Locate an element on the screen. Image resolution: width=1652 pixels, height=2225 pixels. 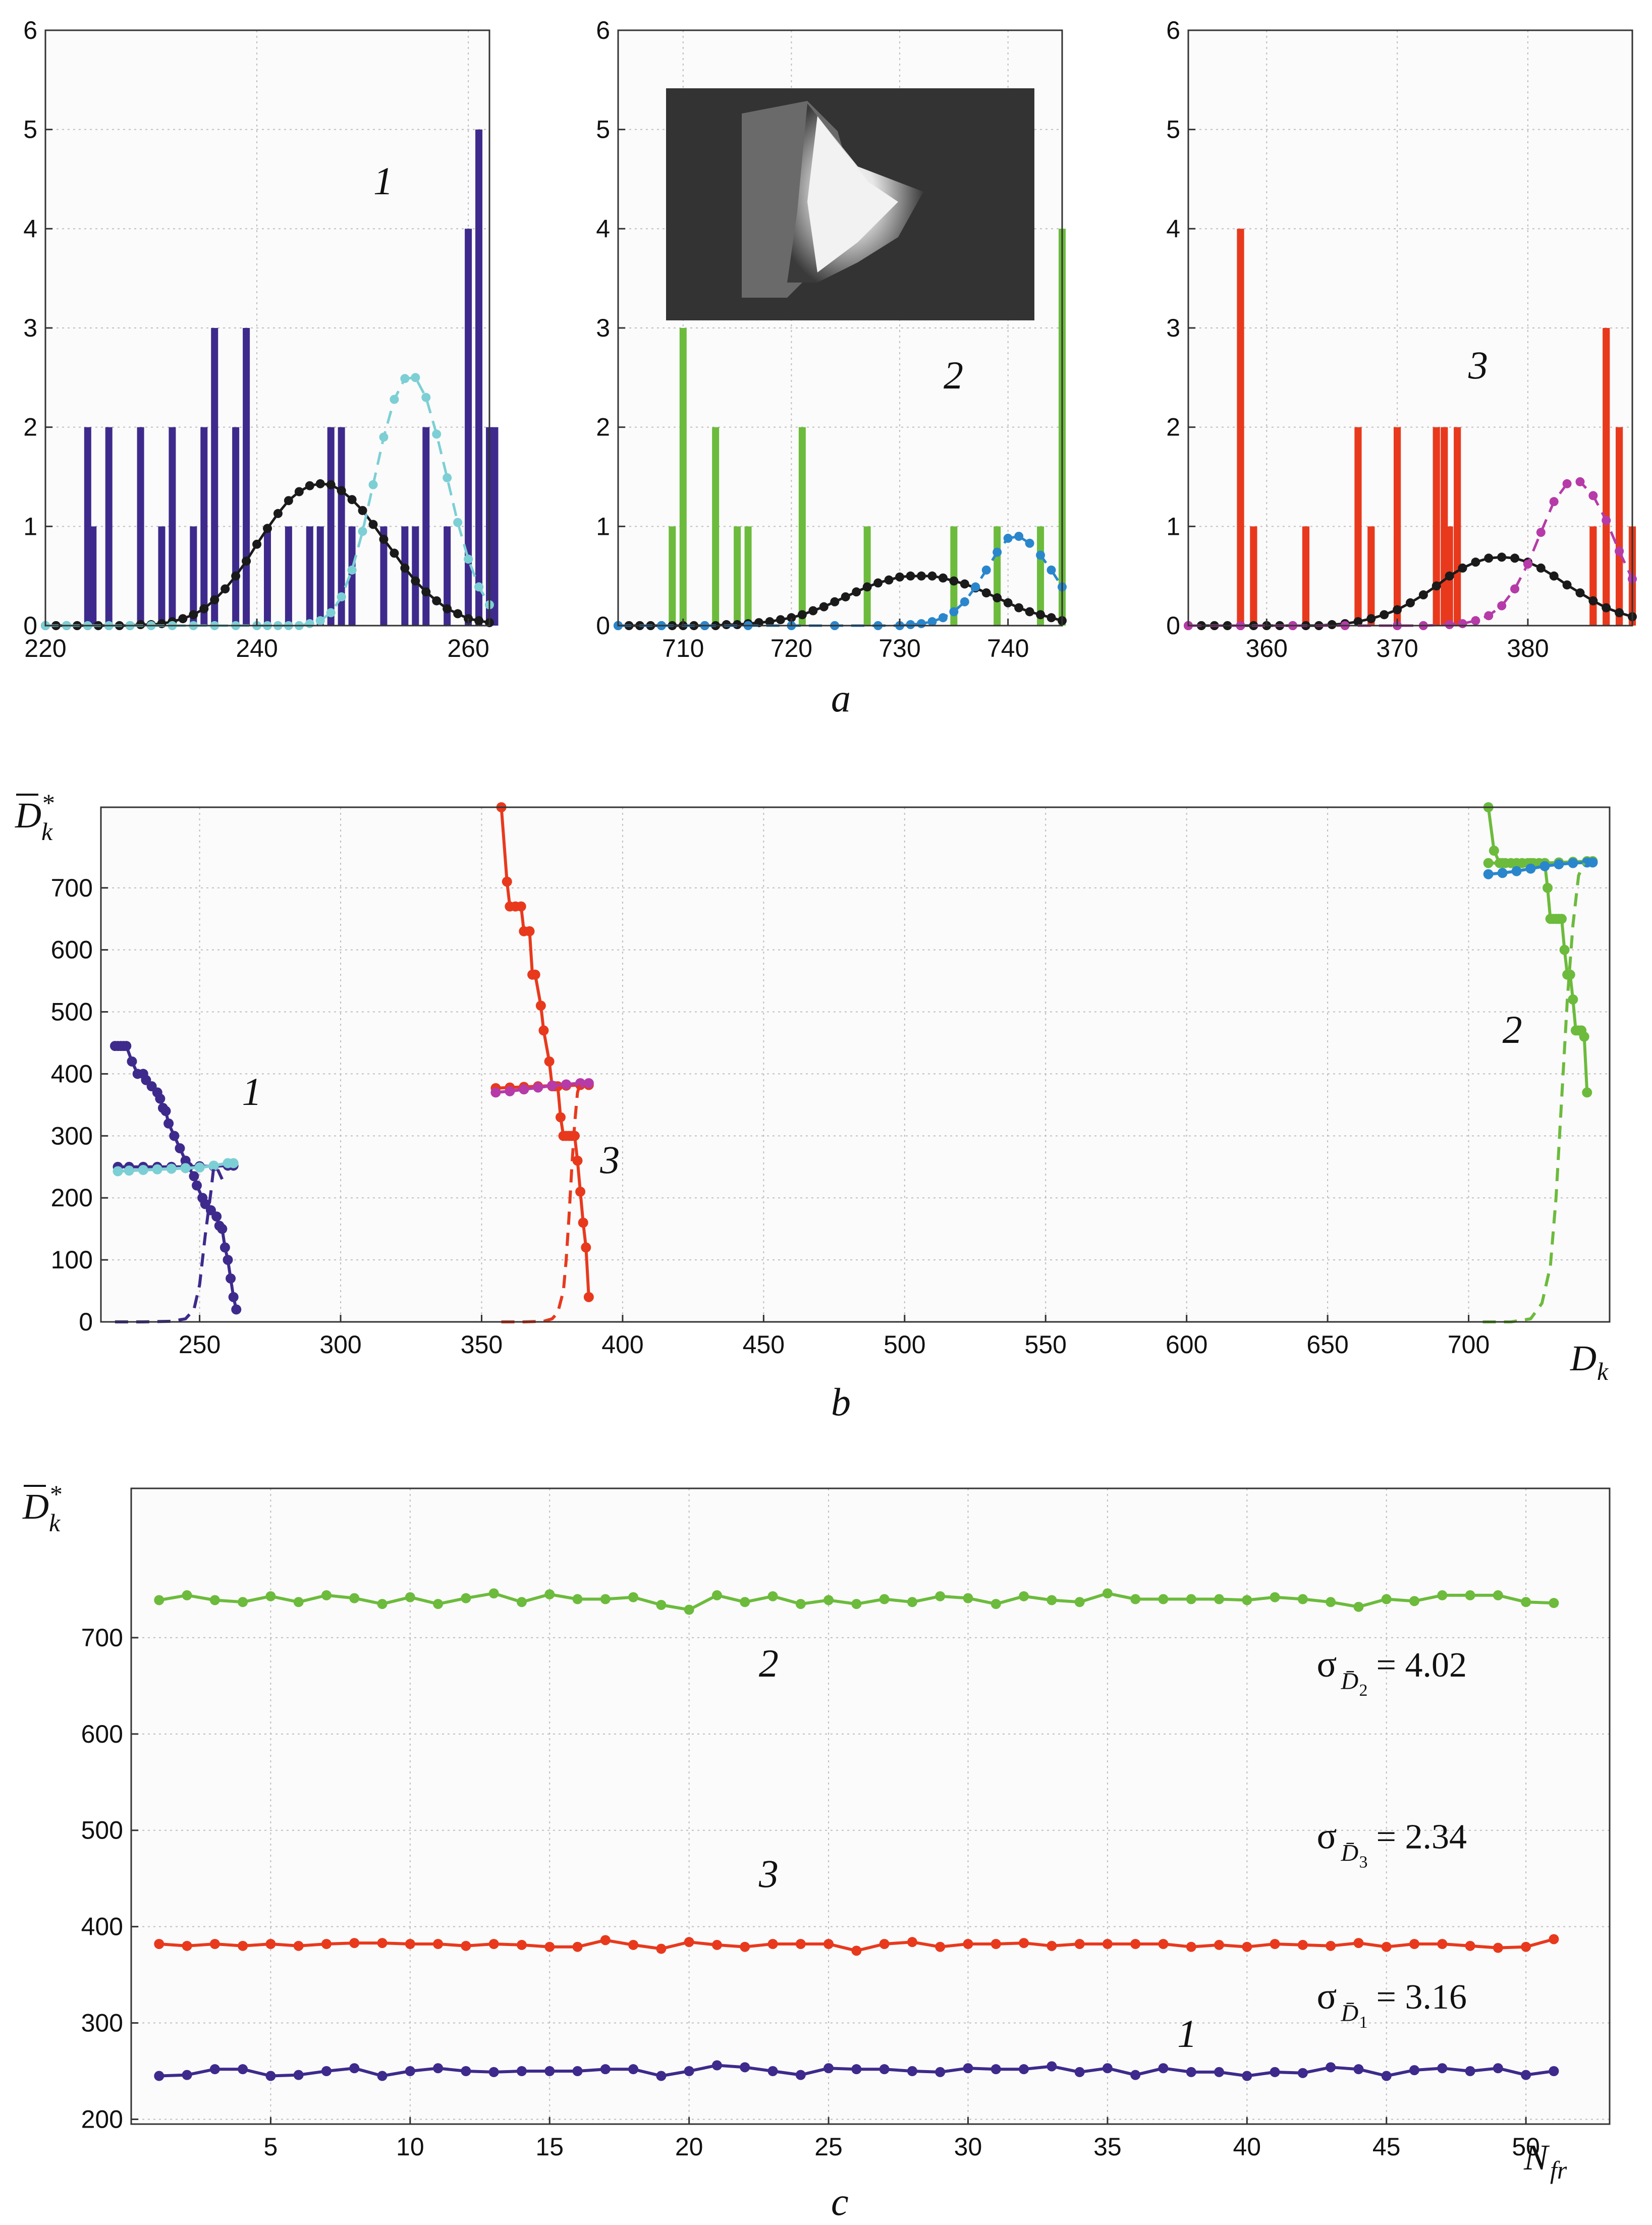
panel-a-caption: a is located at coordinates (841, 698).